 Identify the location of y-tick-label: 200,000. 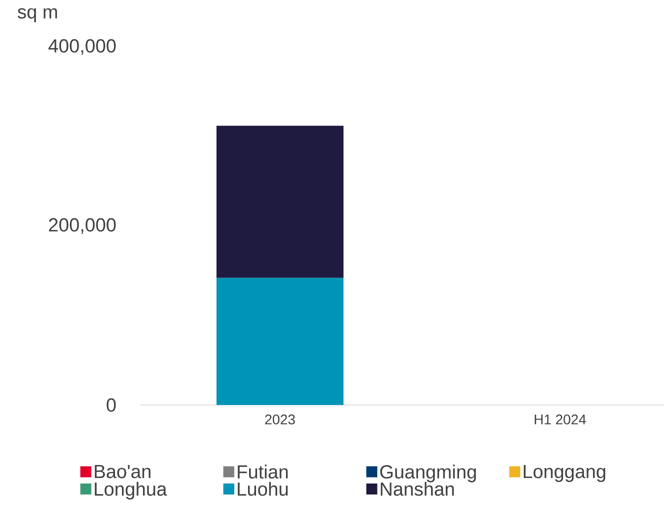
(82, 226).